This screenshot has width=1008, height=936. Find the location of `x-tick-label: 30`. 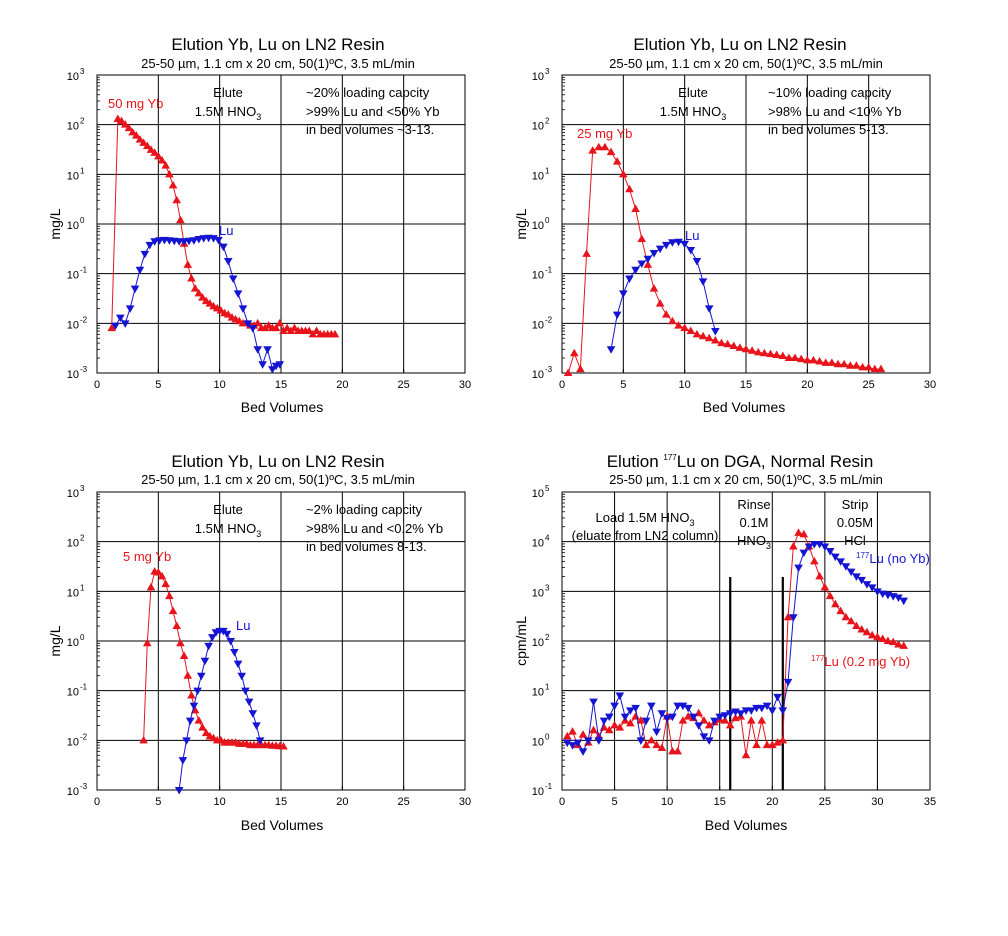

x-tick-label: 30 is located at coordinates (465, 802).